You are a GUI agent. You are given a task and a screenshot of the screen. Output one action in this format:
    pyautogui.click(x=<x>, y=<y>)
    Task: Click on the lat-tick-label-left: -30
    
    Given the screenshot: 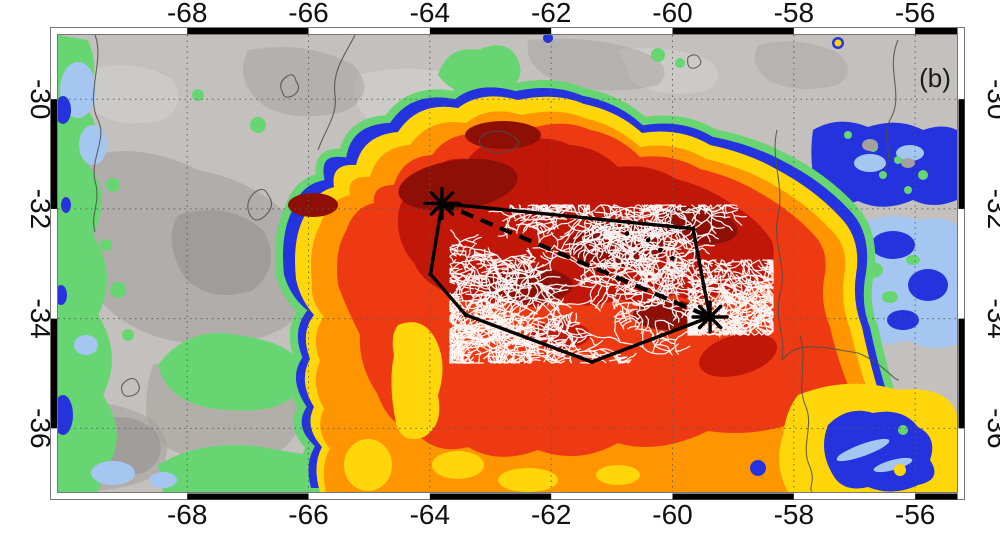 What is the action you would take?
    pyautogui.click(x=40, y=99)
    